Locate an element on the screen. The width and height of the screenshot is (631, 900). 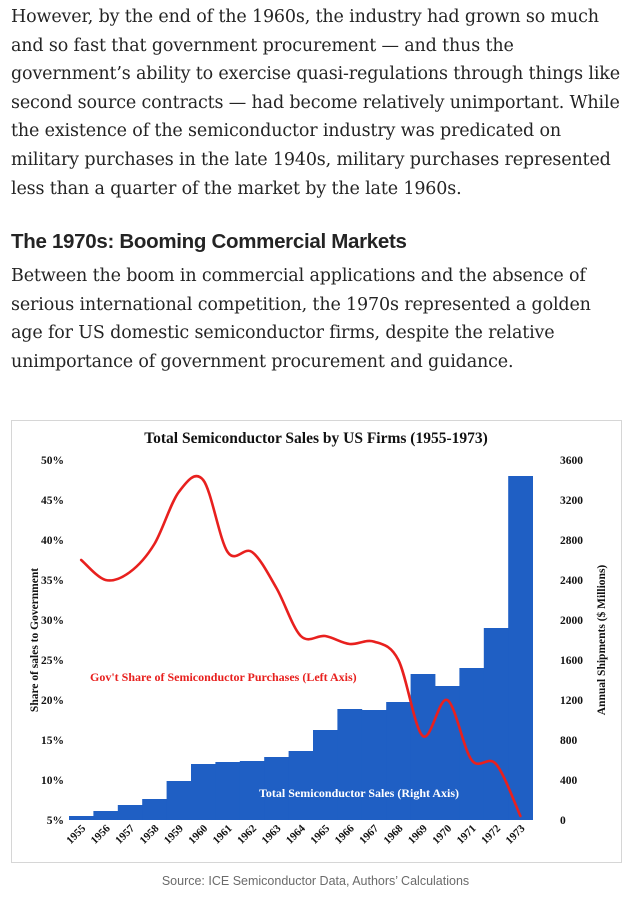
bar-1960 is located at coordinates (203, 792).